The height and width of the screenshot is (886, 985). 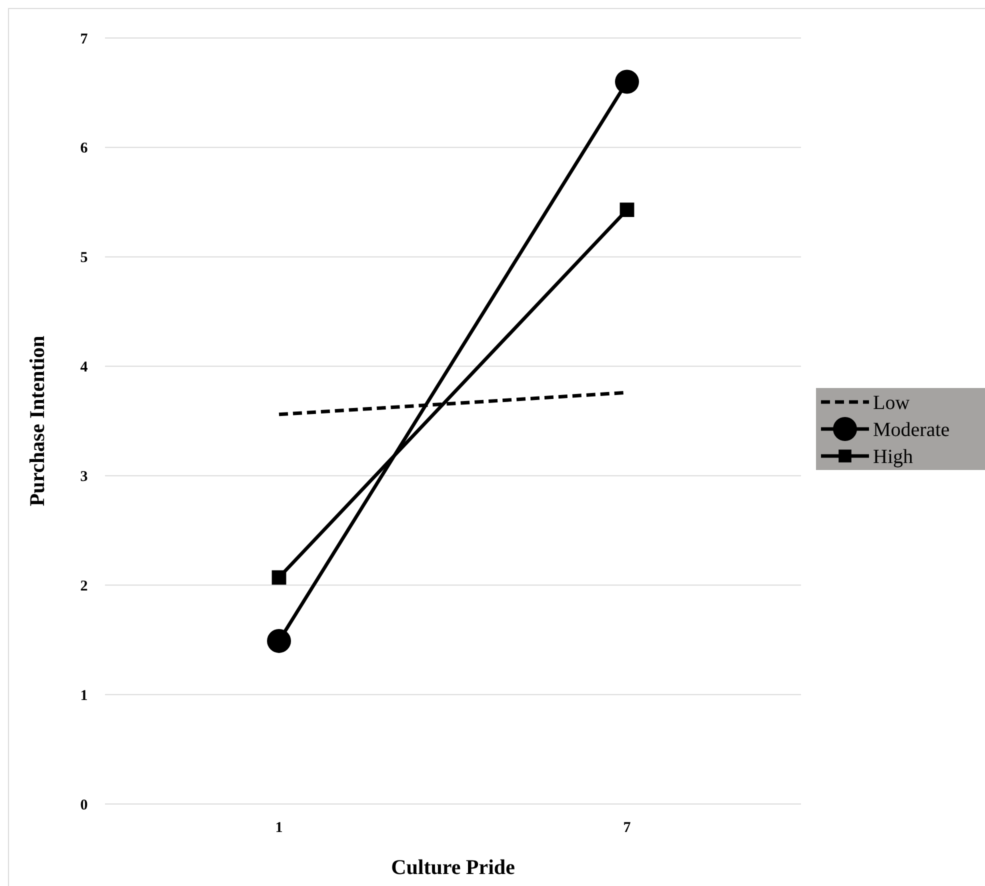 I want to click on legend-label: High, so click(x=893, y=457).